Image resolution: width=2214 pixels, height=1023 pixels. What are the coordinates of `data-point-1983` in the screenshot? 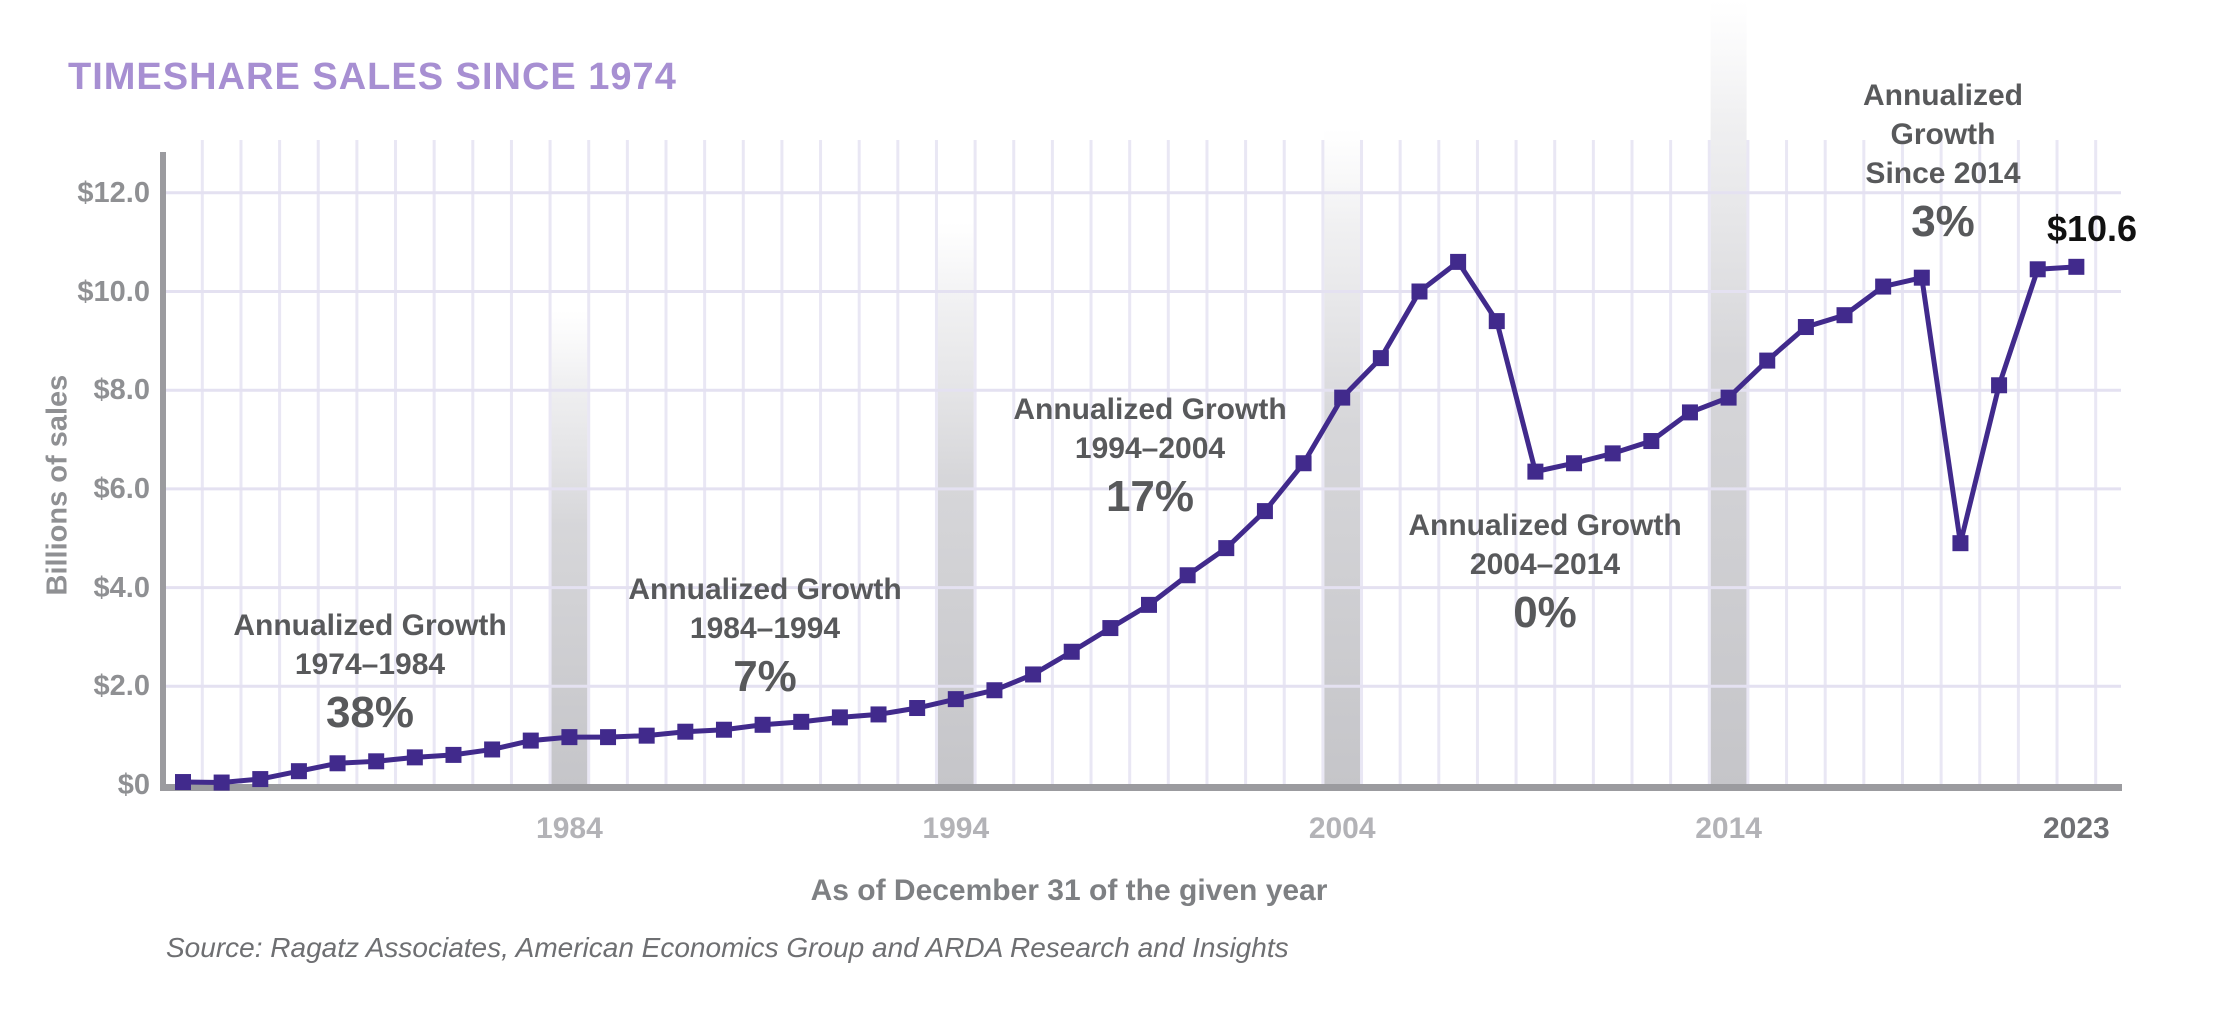 It's located at (530, 740).